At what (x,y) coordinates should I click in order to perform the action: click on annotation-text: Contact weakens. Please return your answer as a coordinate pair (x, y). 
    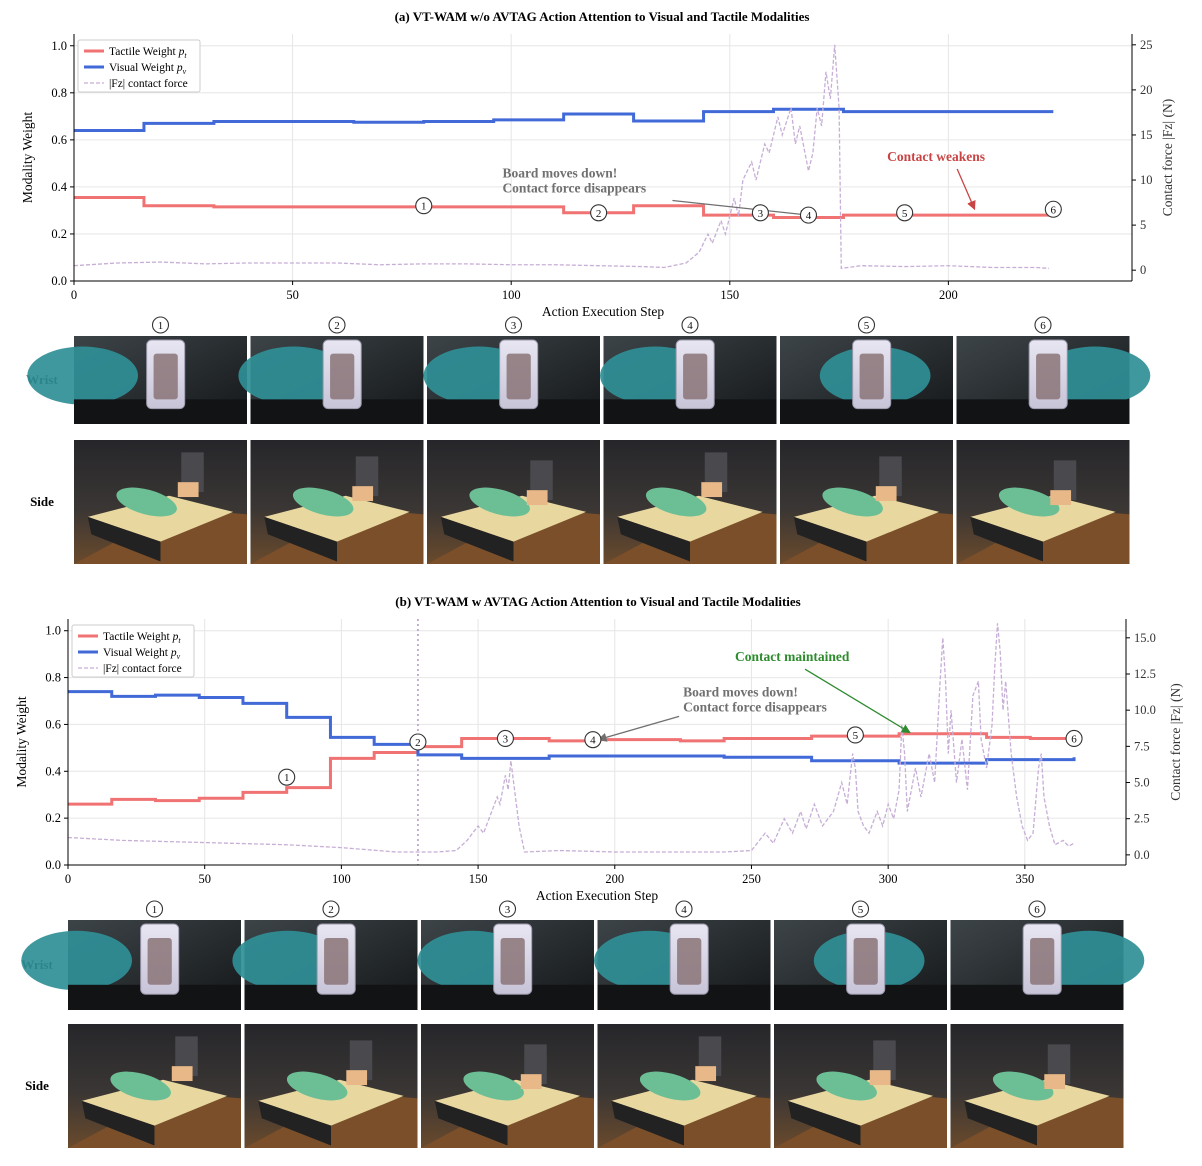
    Looking at the image, I should click on (936, 156).